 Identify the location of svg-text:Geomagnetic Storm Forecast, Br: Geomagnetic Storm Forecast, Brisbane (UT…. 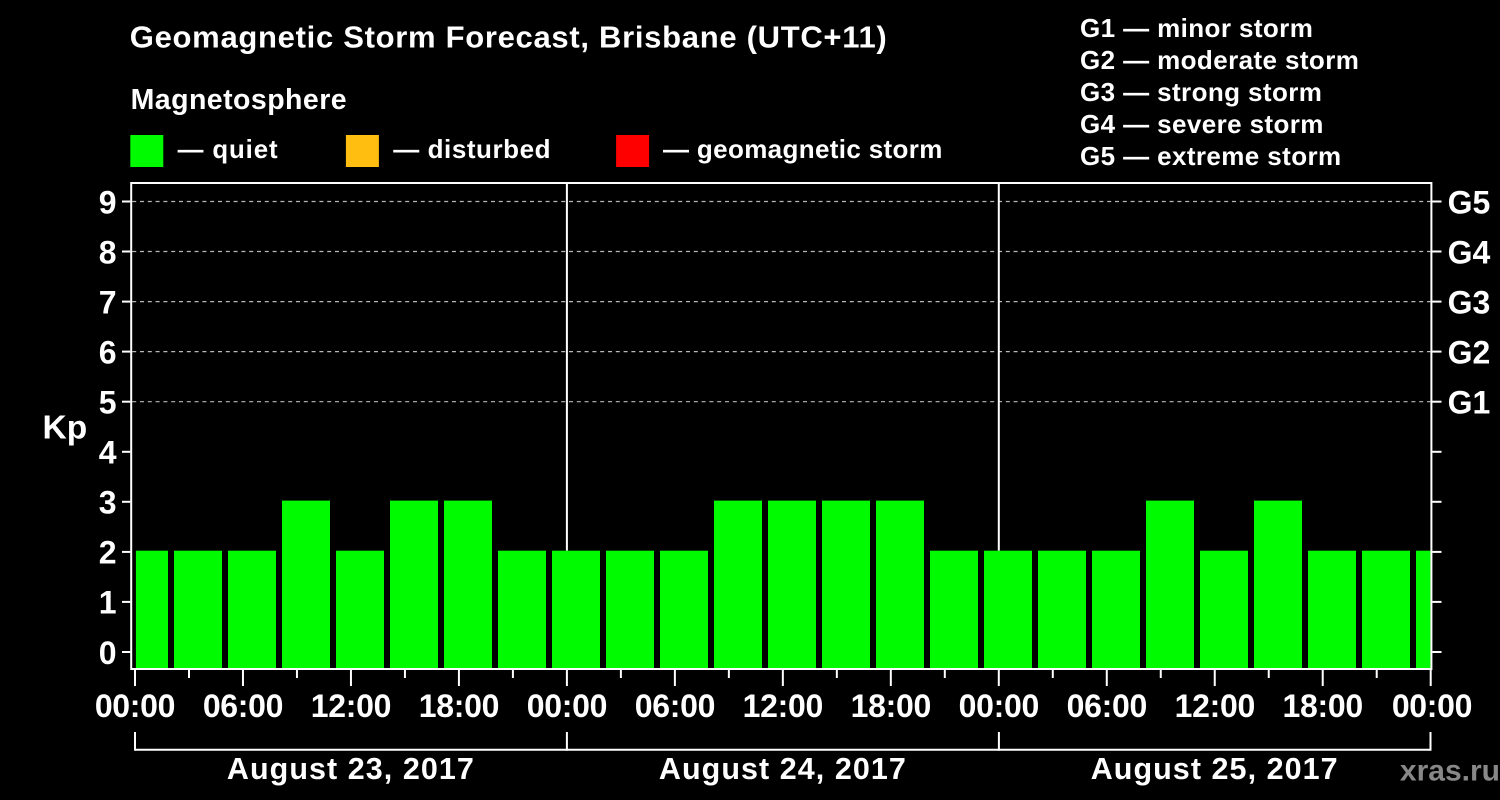
(509, 37).